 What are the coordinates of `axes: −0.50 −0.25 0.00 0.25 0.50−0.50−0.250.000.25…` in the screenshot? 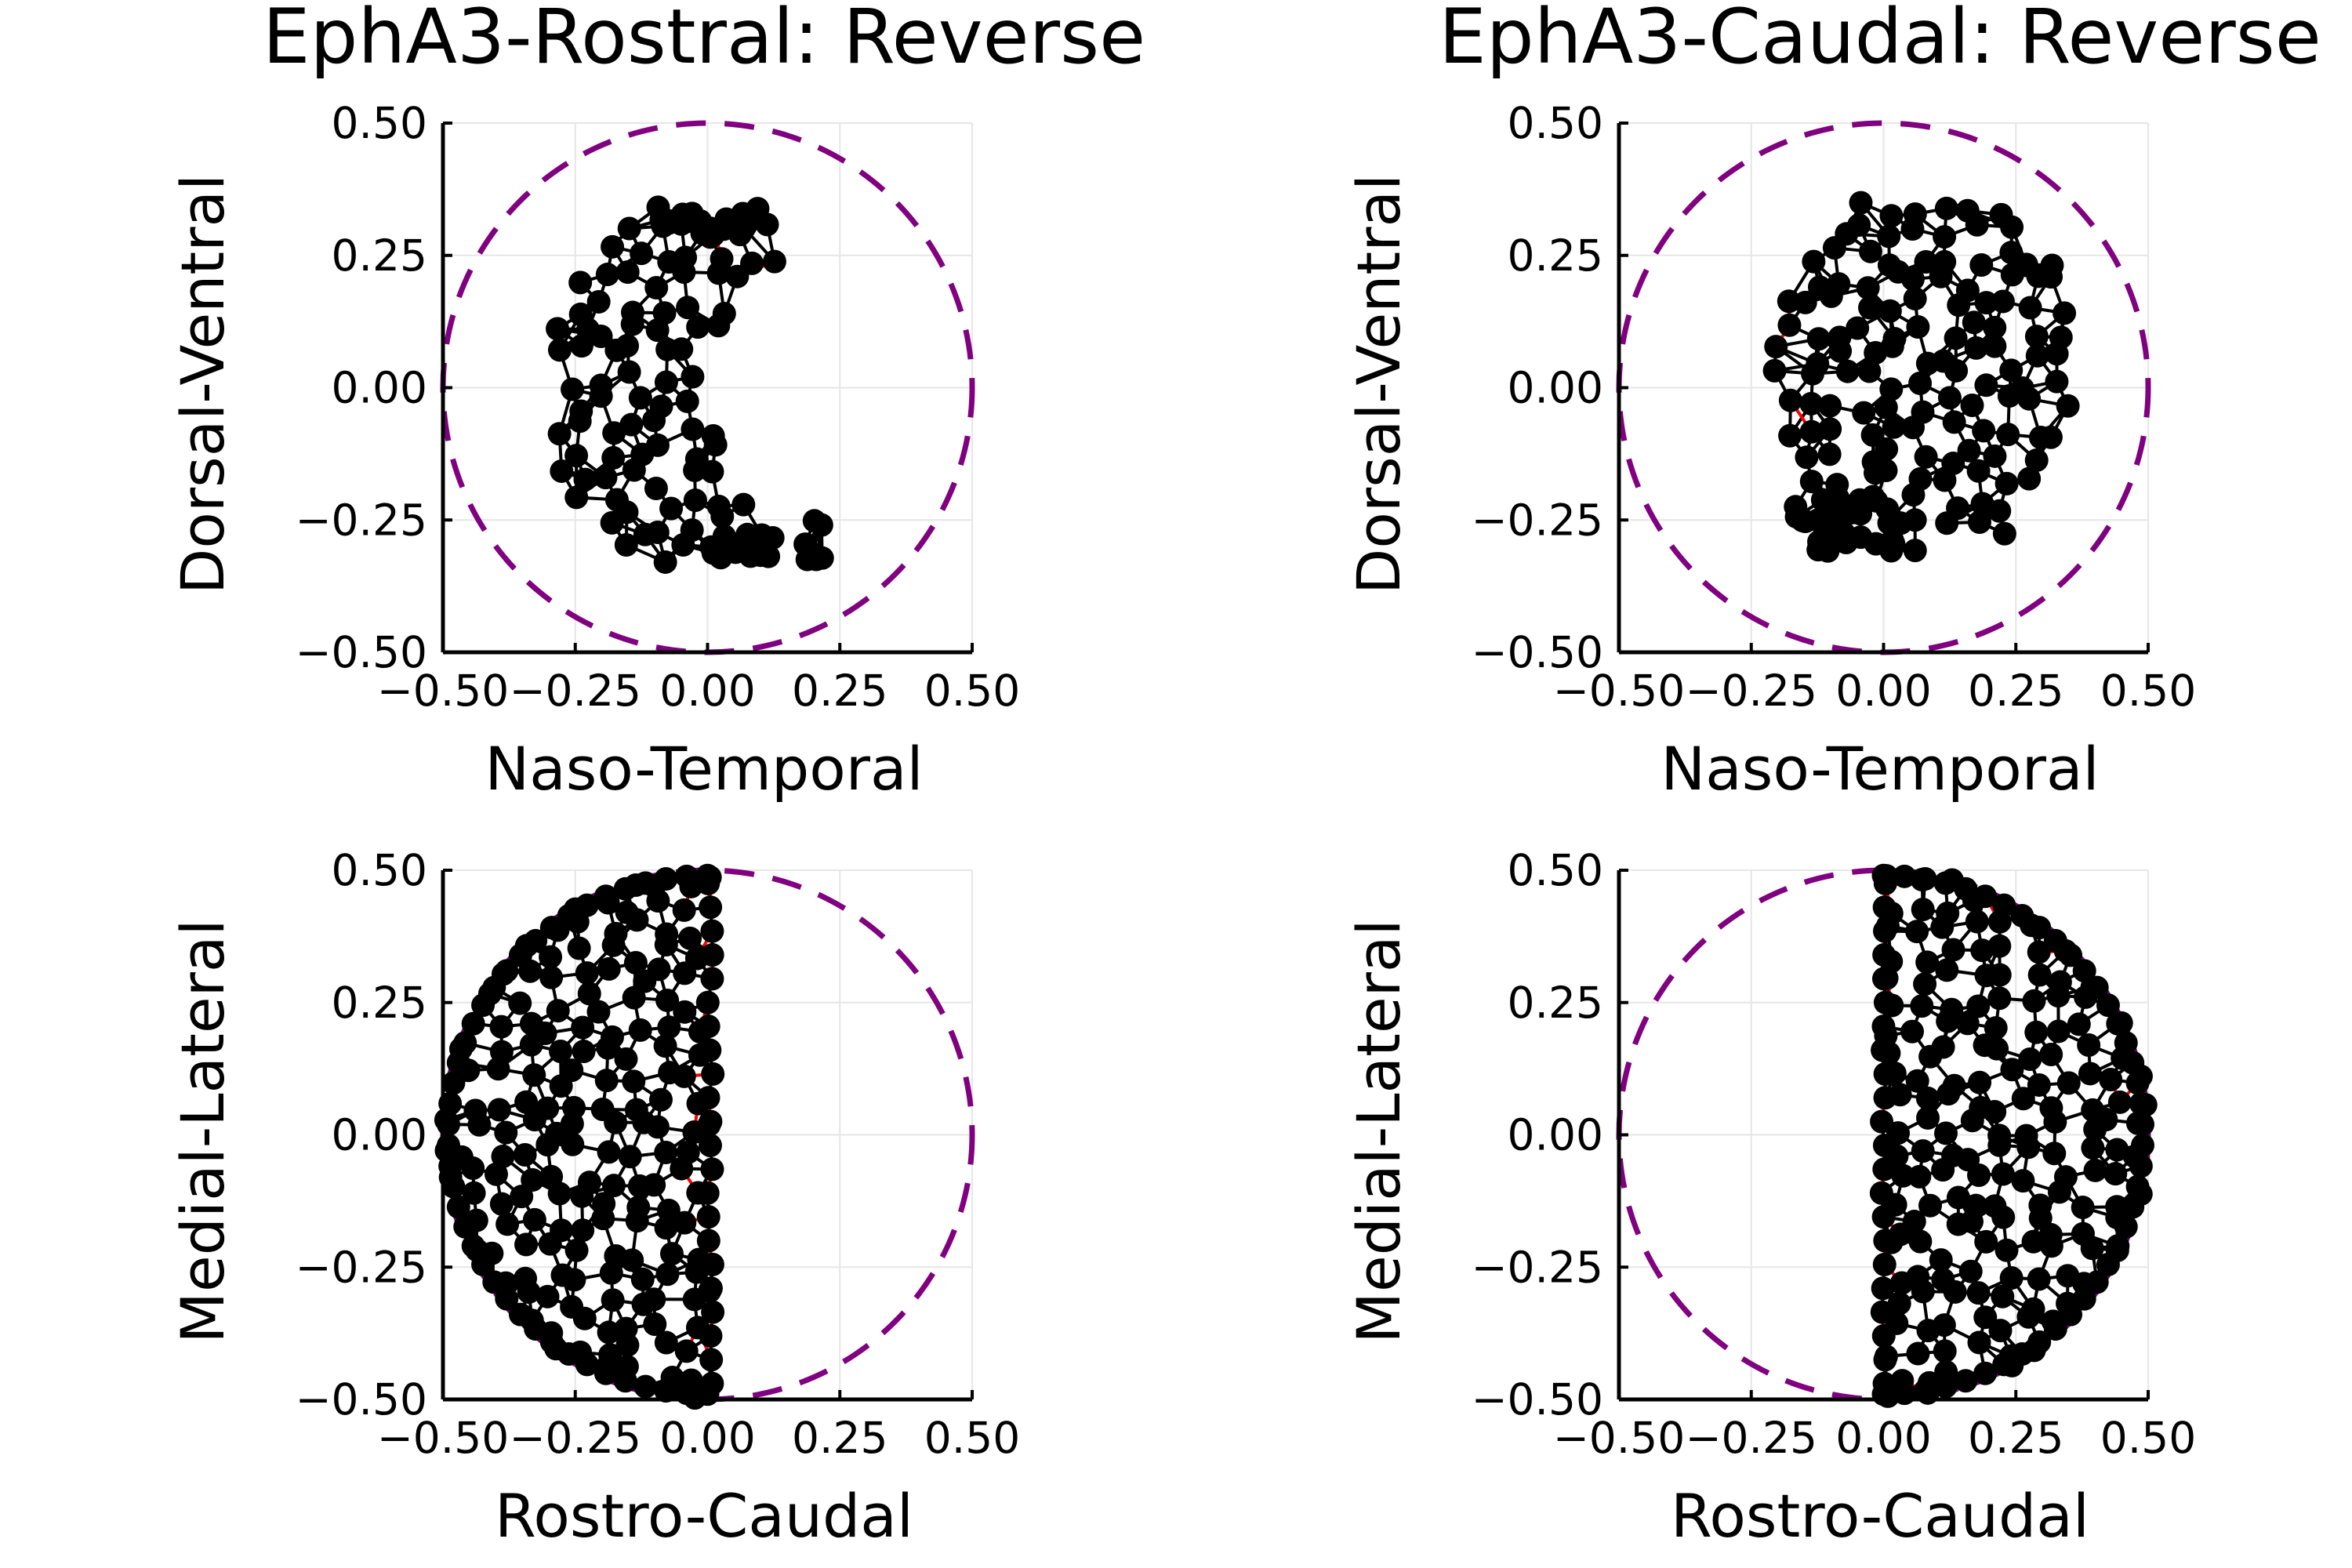 It's located at (1833, 1154).